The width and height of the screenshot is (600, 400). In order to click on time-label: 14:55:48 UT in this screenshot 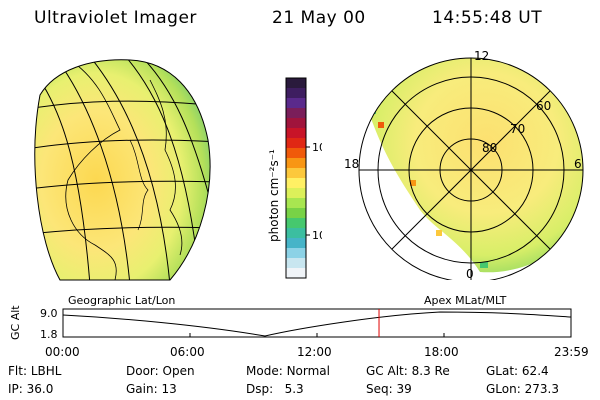, I will do `click(487, 18)`.